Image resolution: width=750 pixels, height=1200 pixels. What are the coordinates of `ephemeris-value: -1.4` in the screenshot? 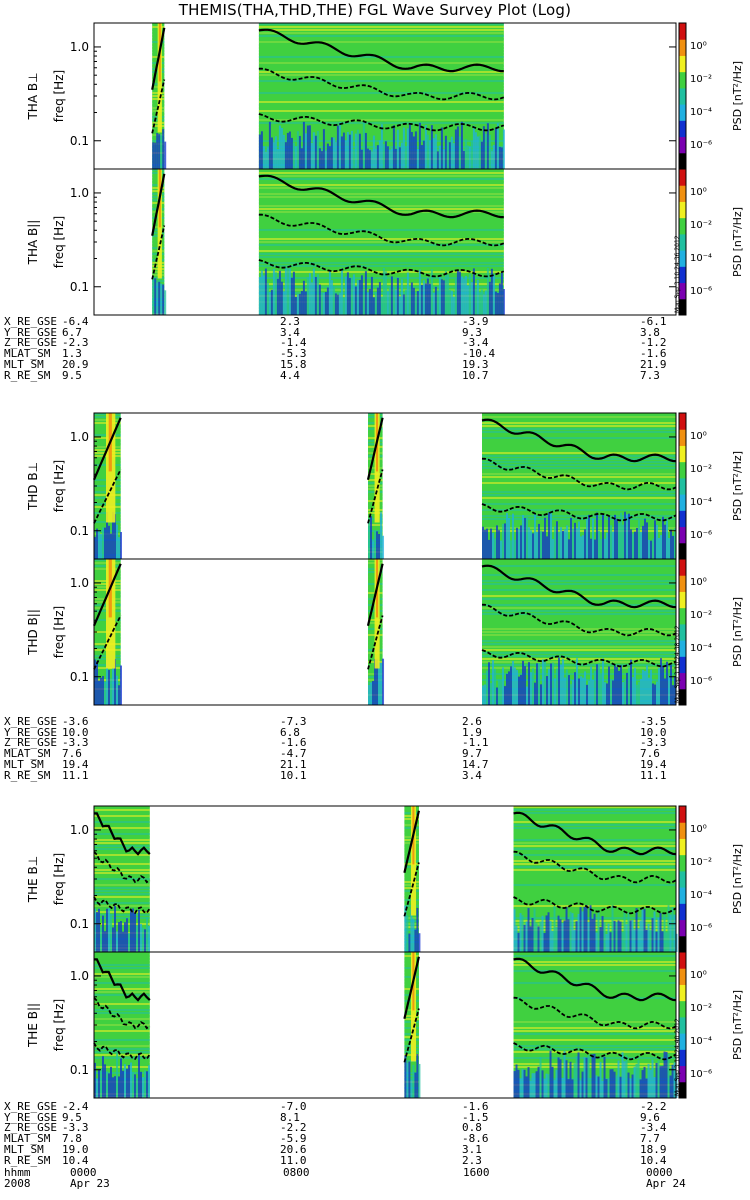 It's located at (293, 343).